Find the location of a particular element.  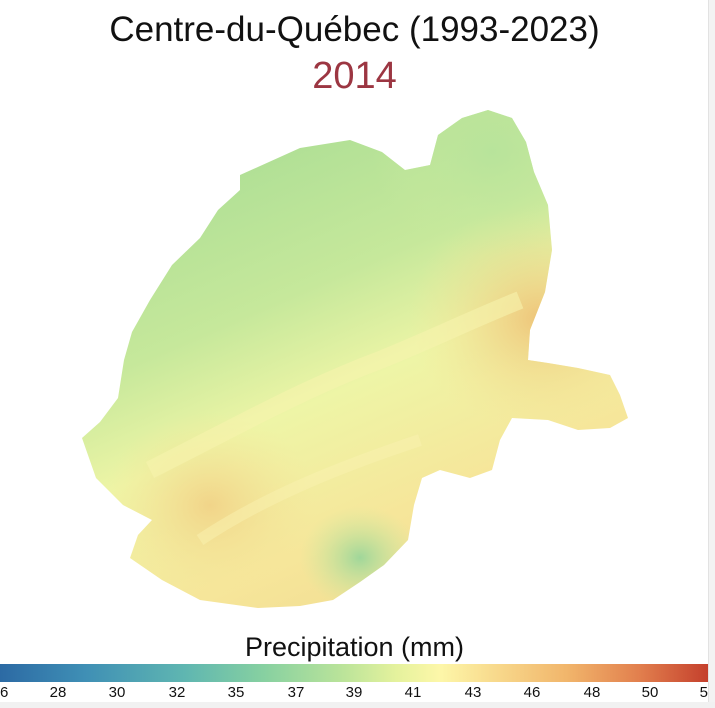

tick-label: 46 is located at coordinates (532, 692).